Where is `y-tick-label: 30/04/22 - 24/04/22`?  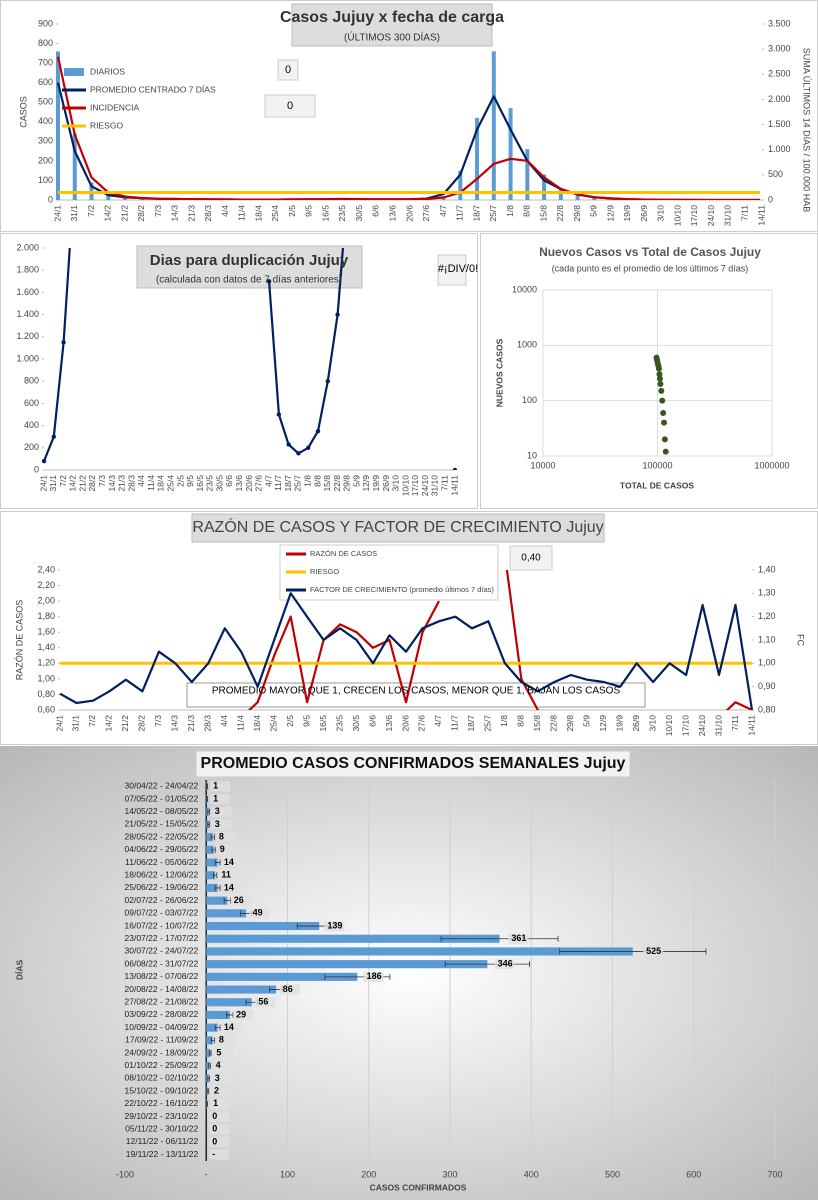
y-tick-label: 30/04/22 - 24/04/22 is located at coordinates (162, 786).